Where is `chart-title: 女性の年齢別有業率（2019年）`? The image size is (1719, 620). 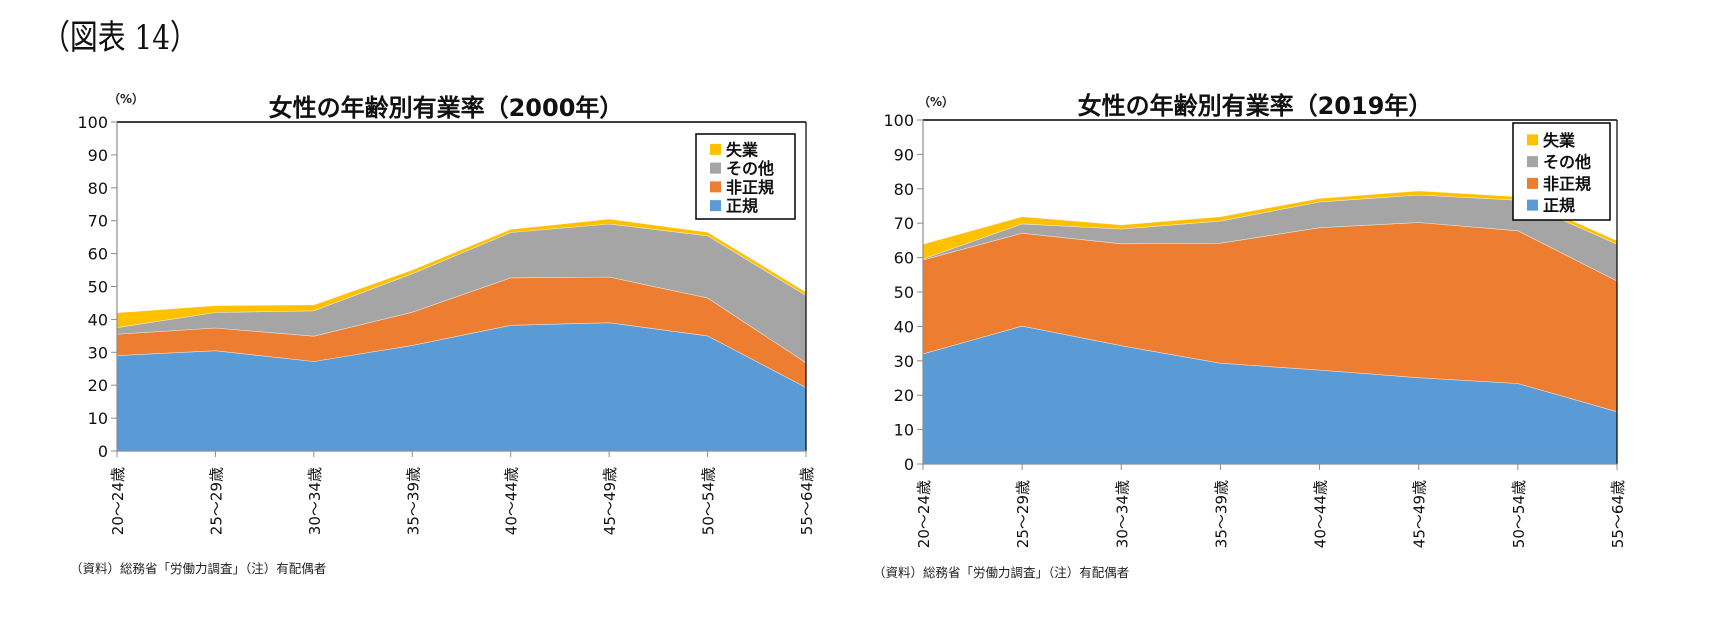
chart-title: 女性の年齢別有業率（2019年） is located at coordinates (1255, 106).